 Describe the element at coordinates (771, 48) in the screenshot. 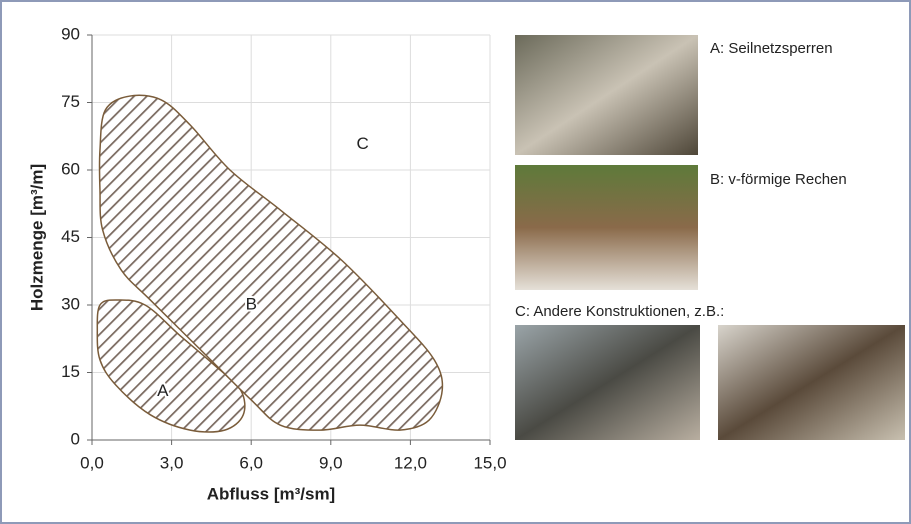

I see `photo-caption: A: Seilnetzsperren` at that location.